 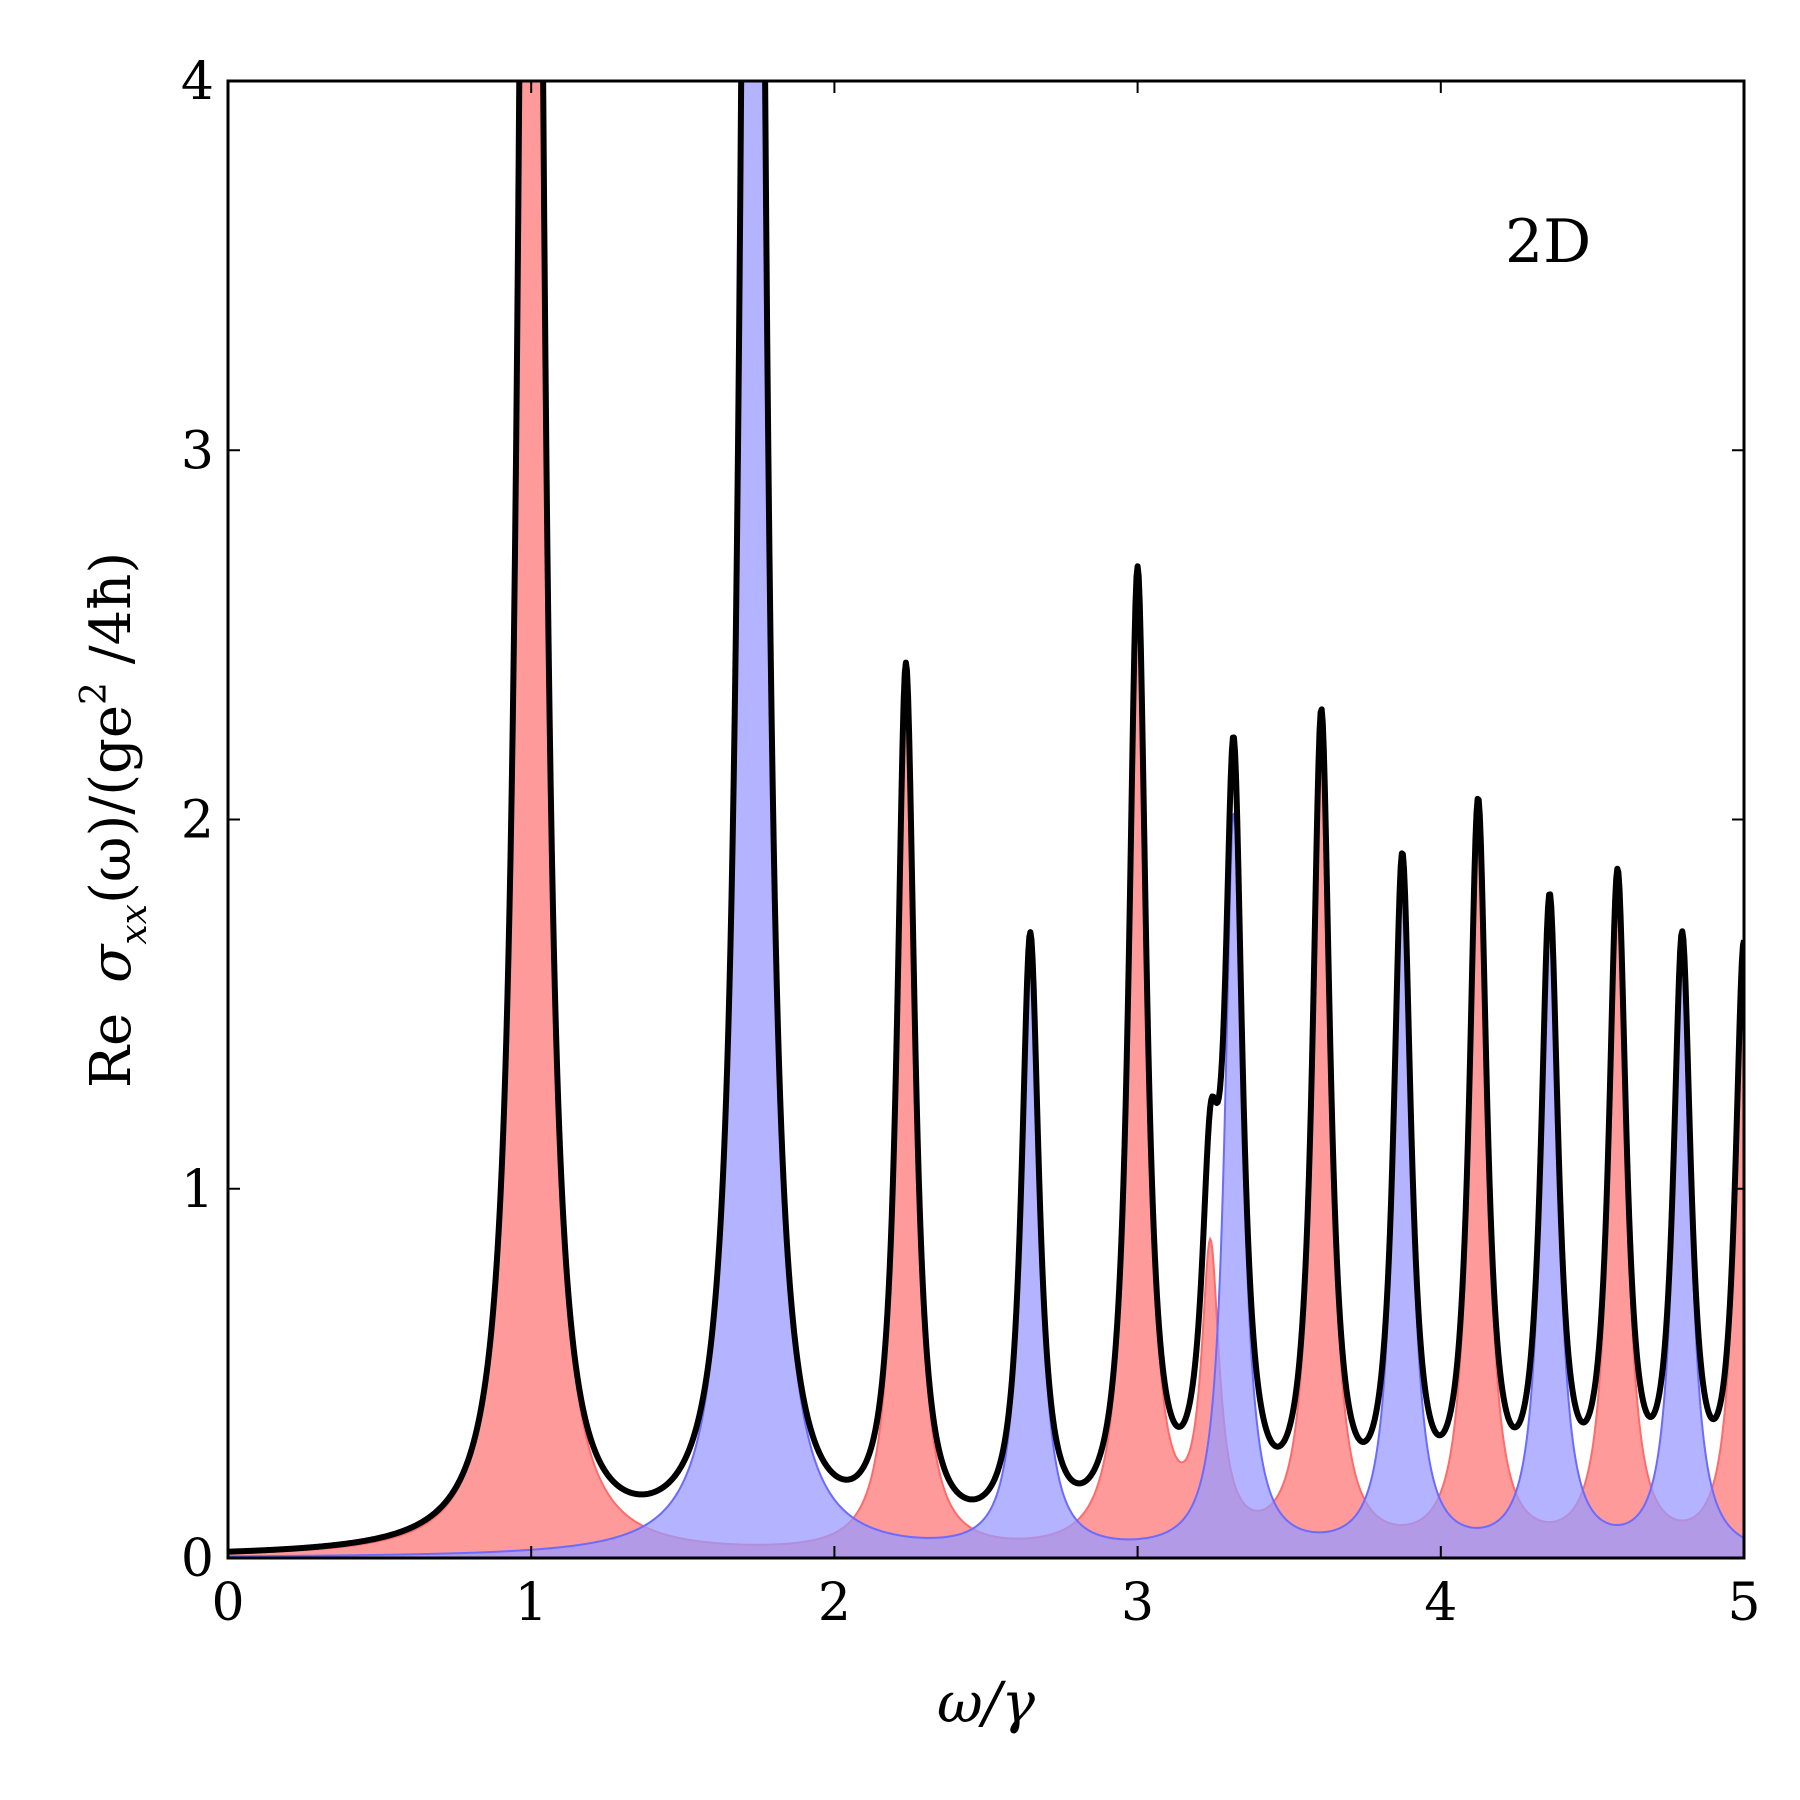 I want to click on y-tick-label: 1, so click(x=197, y=1190).